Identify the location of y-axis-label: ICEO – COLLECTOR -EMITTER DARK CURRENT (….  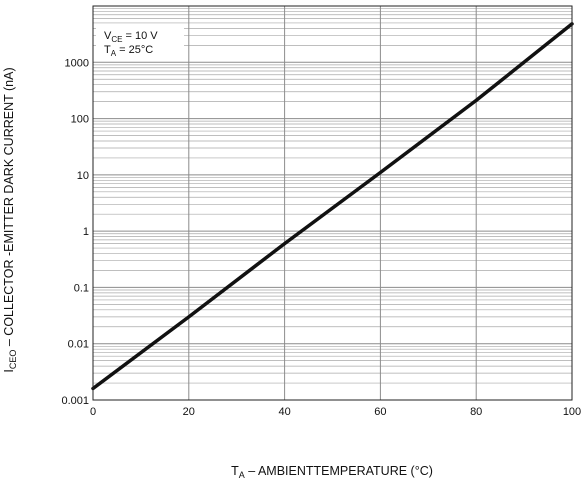
(10, 219).